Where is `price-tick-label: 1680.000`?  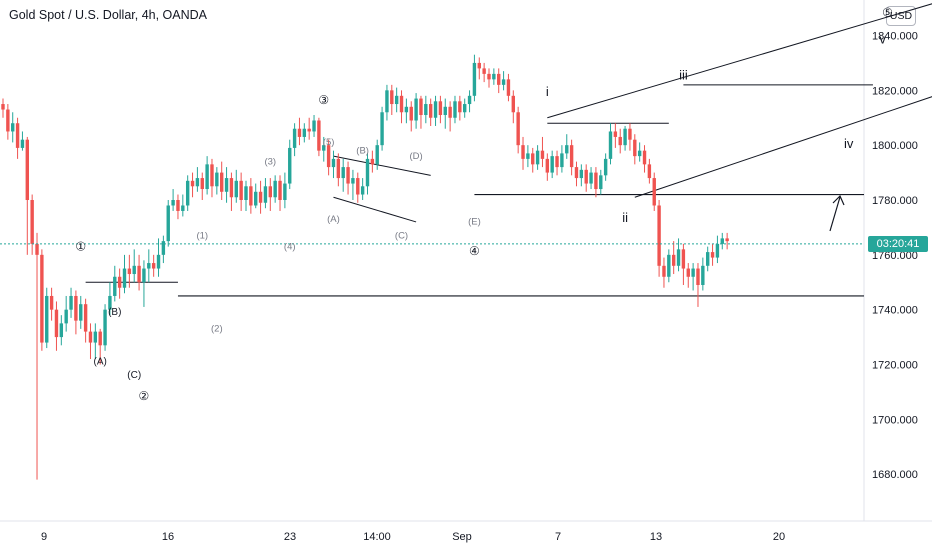 price-tick-label: 1680.000 is located at coordinates (895, 475).